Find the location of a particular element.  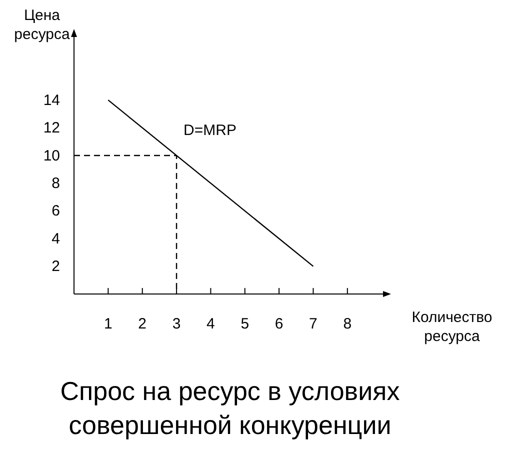

y-tick-label: 4 is located at coordinates (56, 239).